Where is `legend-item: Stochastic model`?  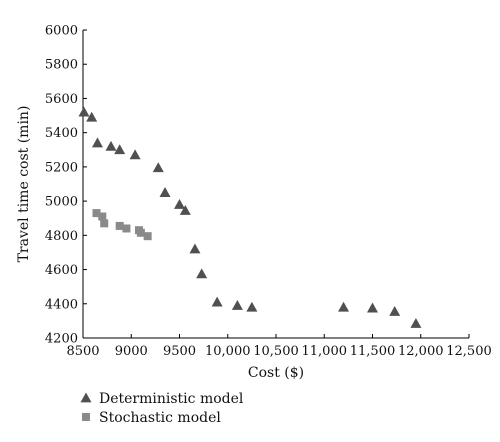
legend-item: Stochastic model is located at coordinates (151, 418).